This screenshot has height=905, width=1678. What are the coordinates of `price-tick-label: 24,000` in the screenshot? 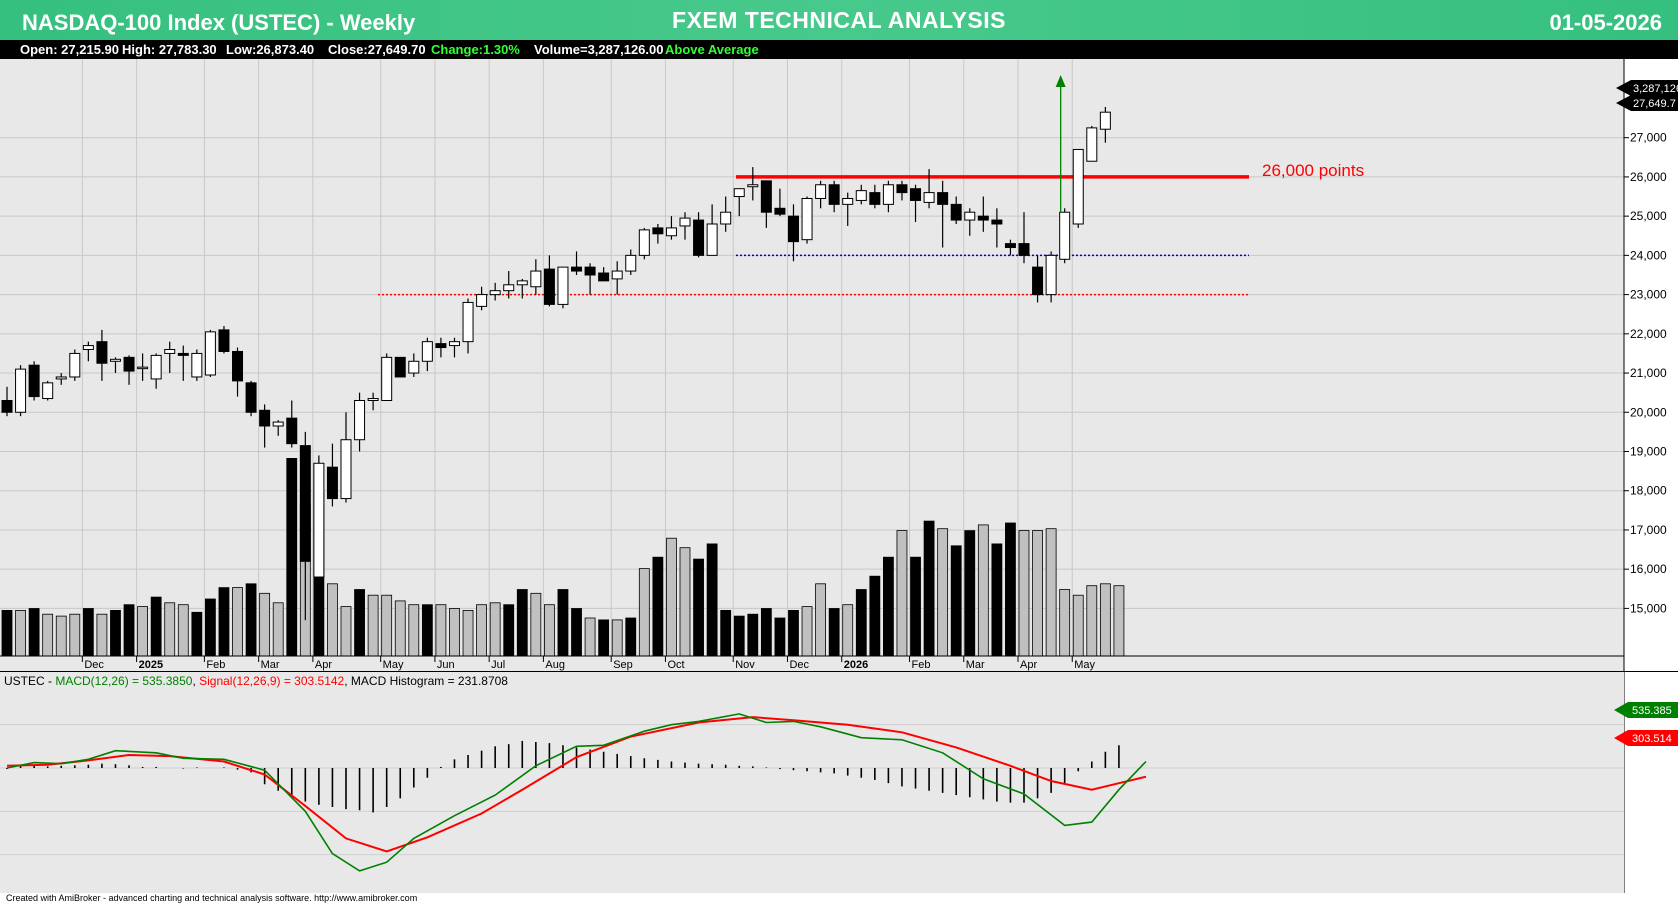 It's located at (1648, 255).